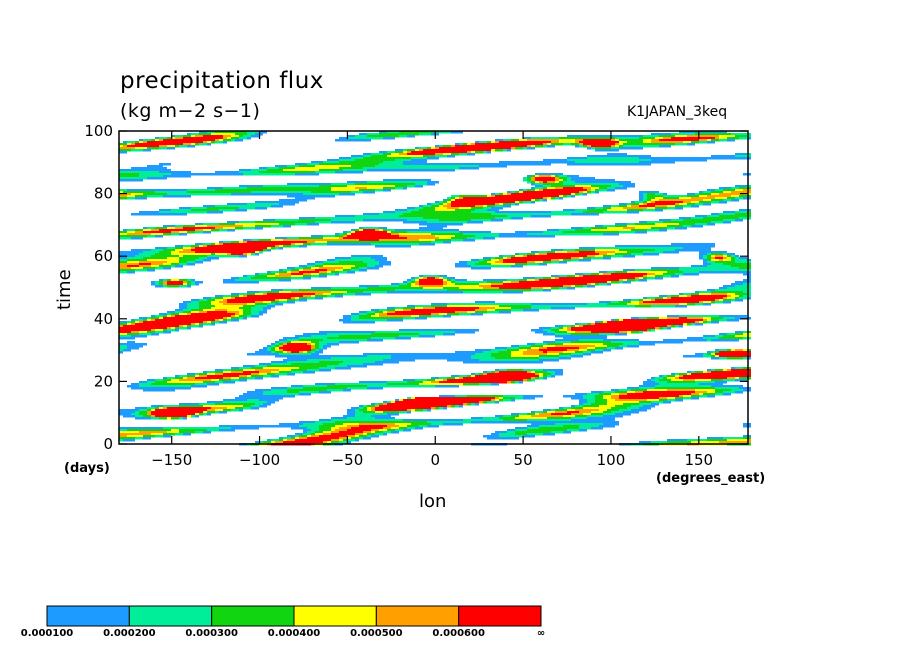 This screenshot has height=654, width=904. What do you see at coordinates (190, 111) in the screenshot?
I see `chart-units: (kg m−2 s−1)` at bounding box center [190, 111].